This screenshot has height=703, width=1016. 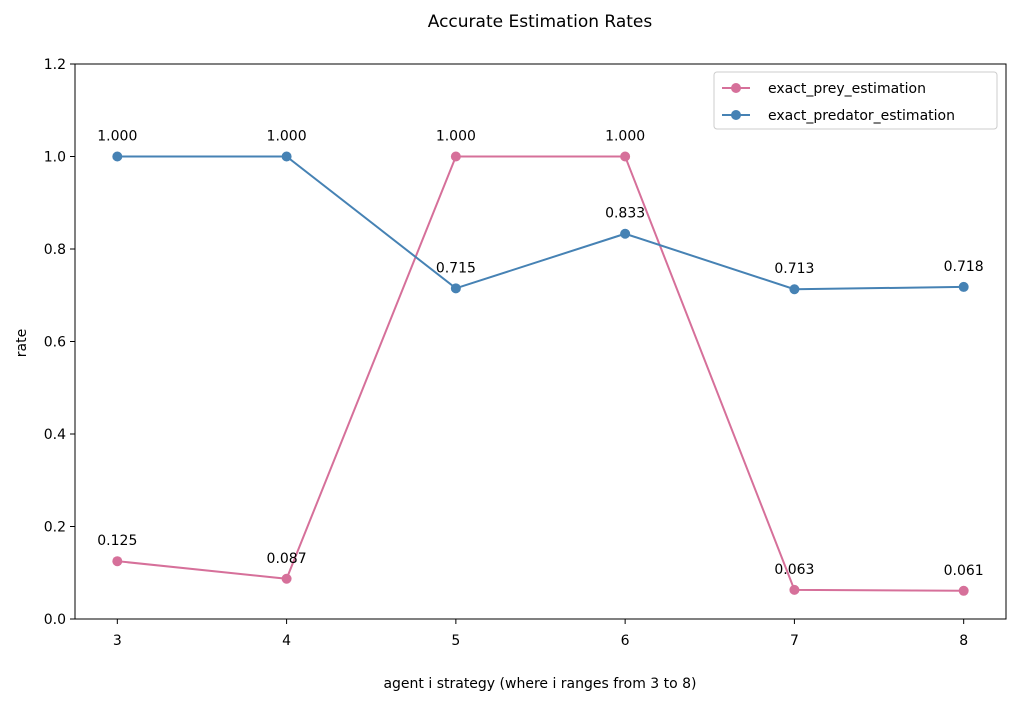 What do you see at coordinates (117, 641) in the screenshot?
I see `x-tick-label: 3` at bounding box center [117, 641].